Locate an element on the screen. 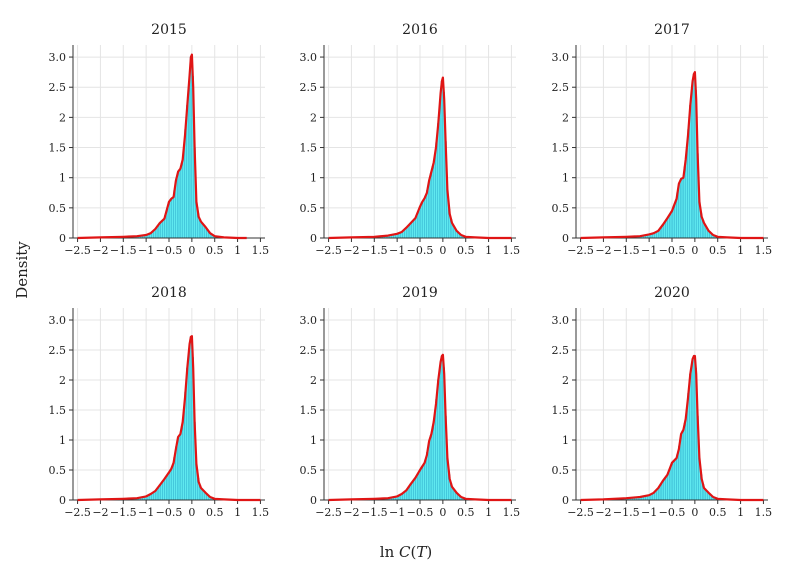 The height and width of the screenshot is (585, 797). panel-title: 2017 is located at coordinates (672, 30).